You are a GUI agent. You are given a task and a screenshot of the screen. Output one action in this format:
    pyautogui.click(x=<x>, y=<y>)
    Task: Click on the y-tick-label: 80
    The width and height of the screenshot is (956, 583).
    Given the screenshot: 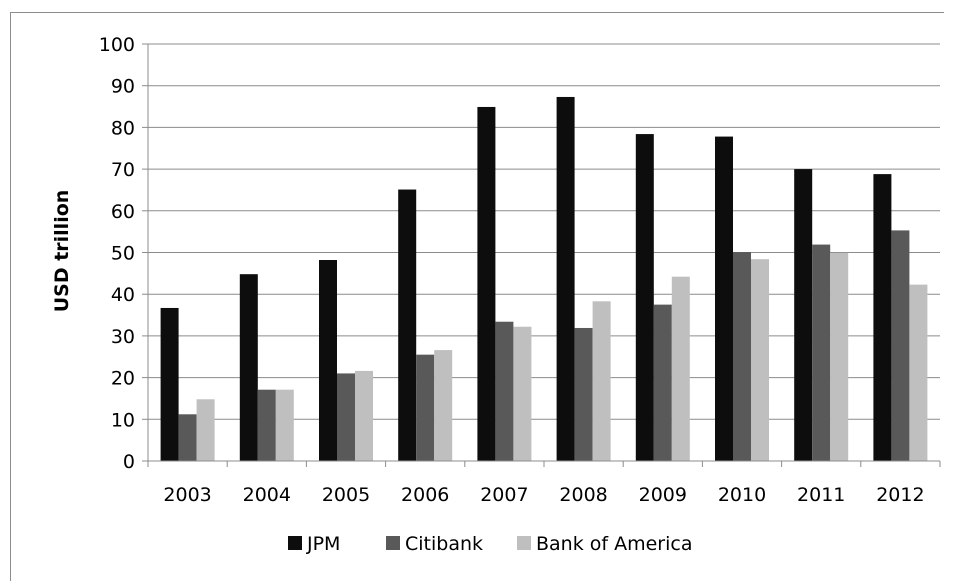 What is the action you would take?
    pyautogui.click(x=123, y=128)
    